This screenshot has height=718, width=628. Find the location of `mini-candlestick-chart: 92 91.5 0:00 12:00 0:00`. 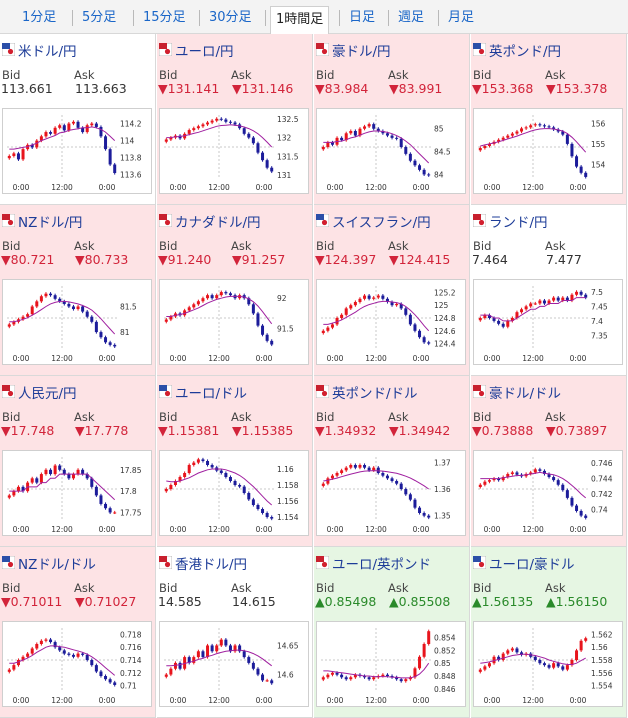

mini-candlestick-chart: 92 91.5 0:00 12:00 0:00 is located at coordinates (234, 322).